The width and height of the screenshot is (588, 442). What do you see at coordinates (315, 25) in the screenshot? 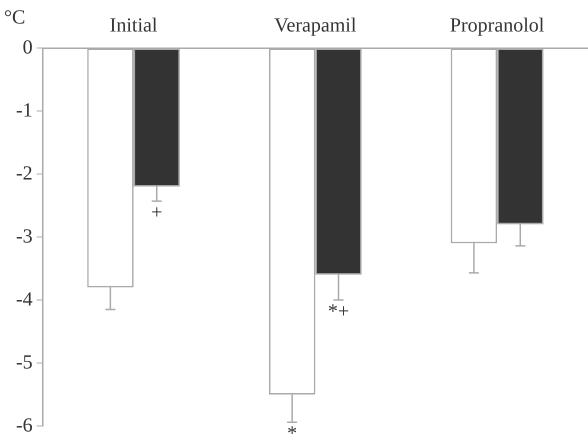
I see `x-tick-label: Verapamil` at bounding box center [315, 25].